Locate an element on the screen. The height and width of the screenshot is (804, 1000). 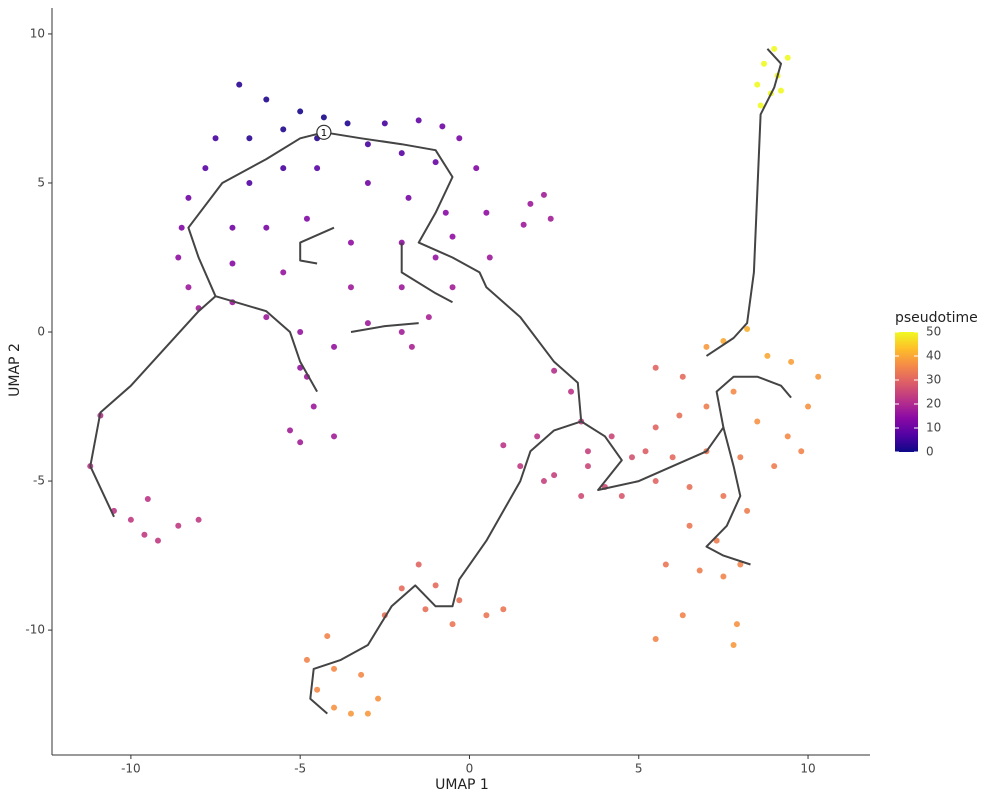
colorbar-tick-label: 50 is located at coordinates (933, 332).